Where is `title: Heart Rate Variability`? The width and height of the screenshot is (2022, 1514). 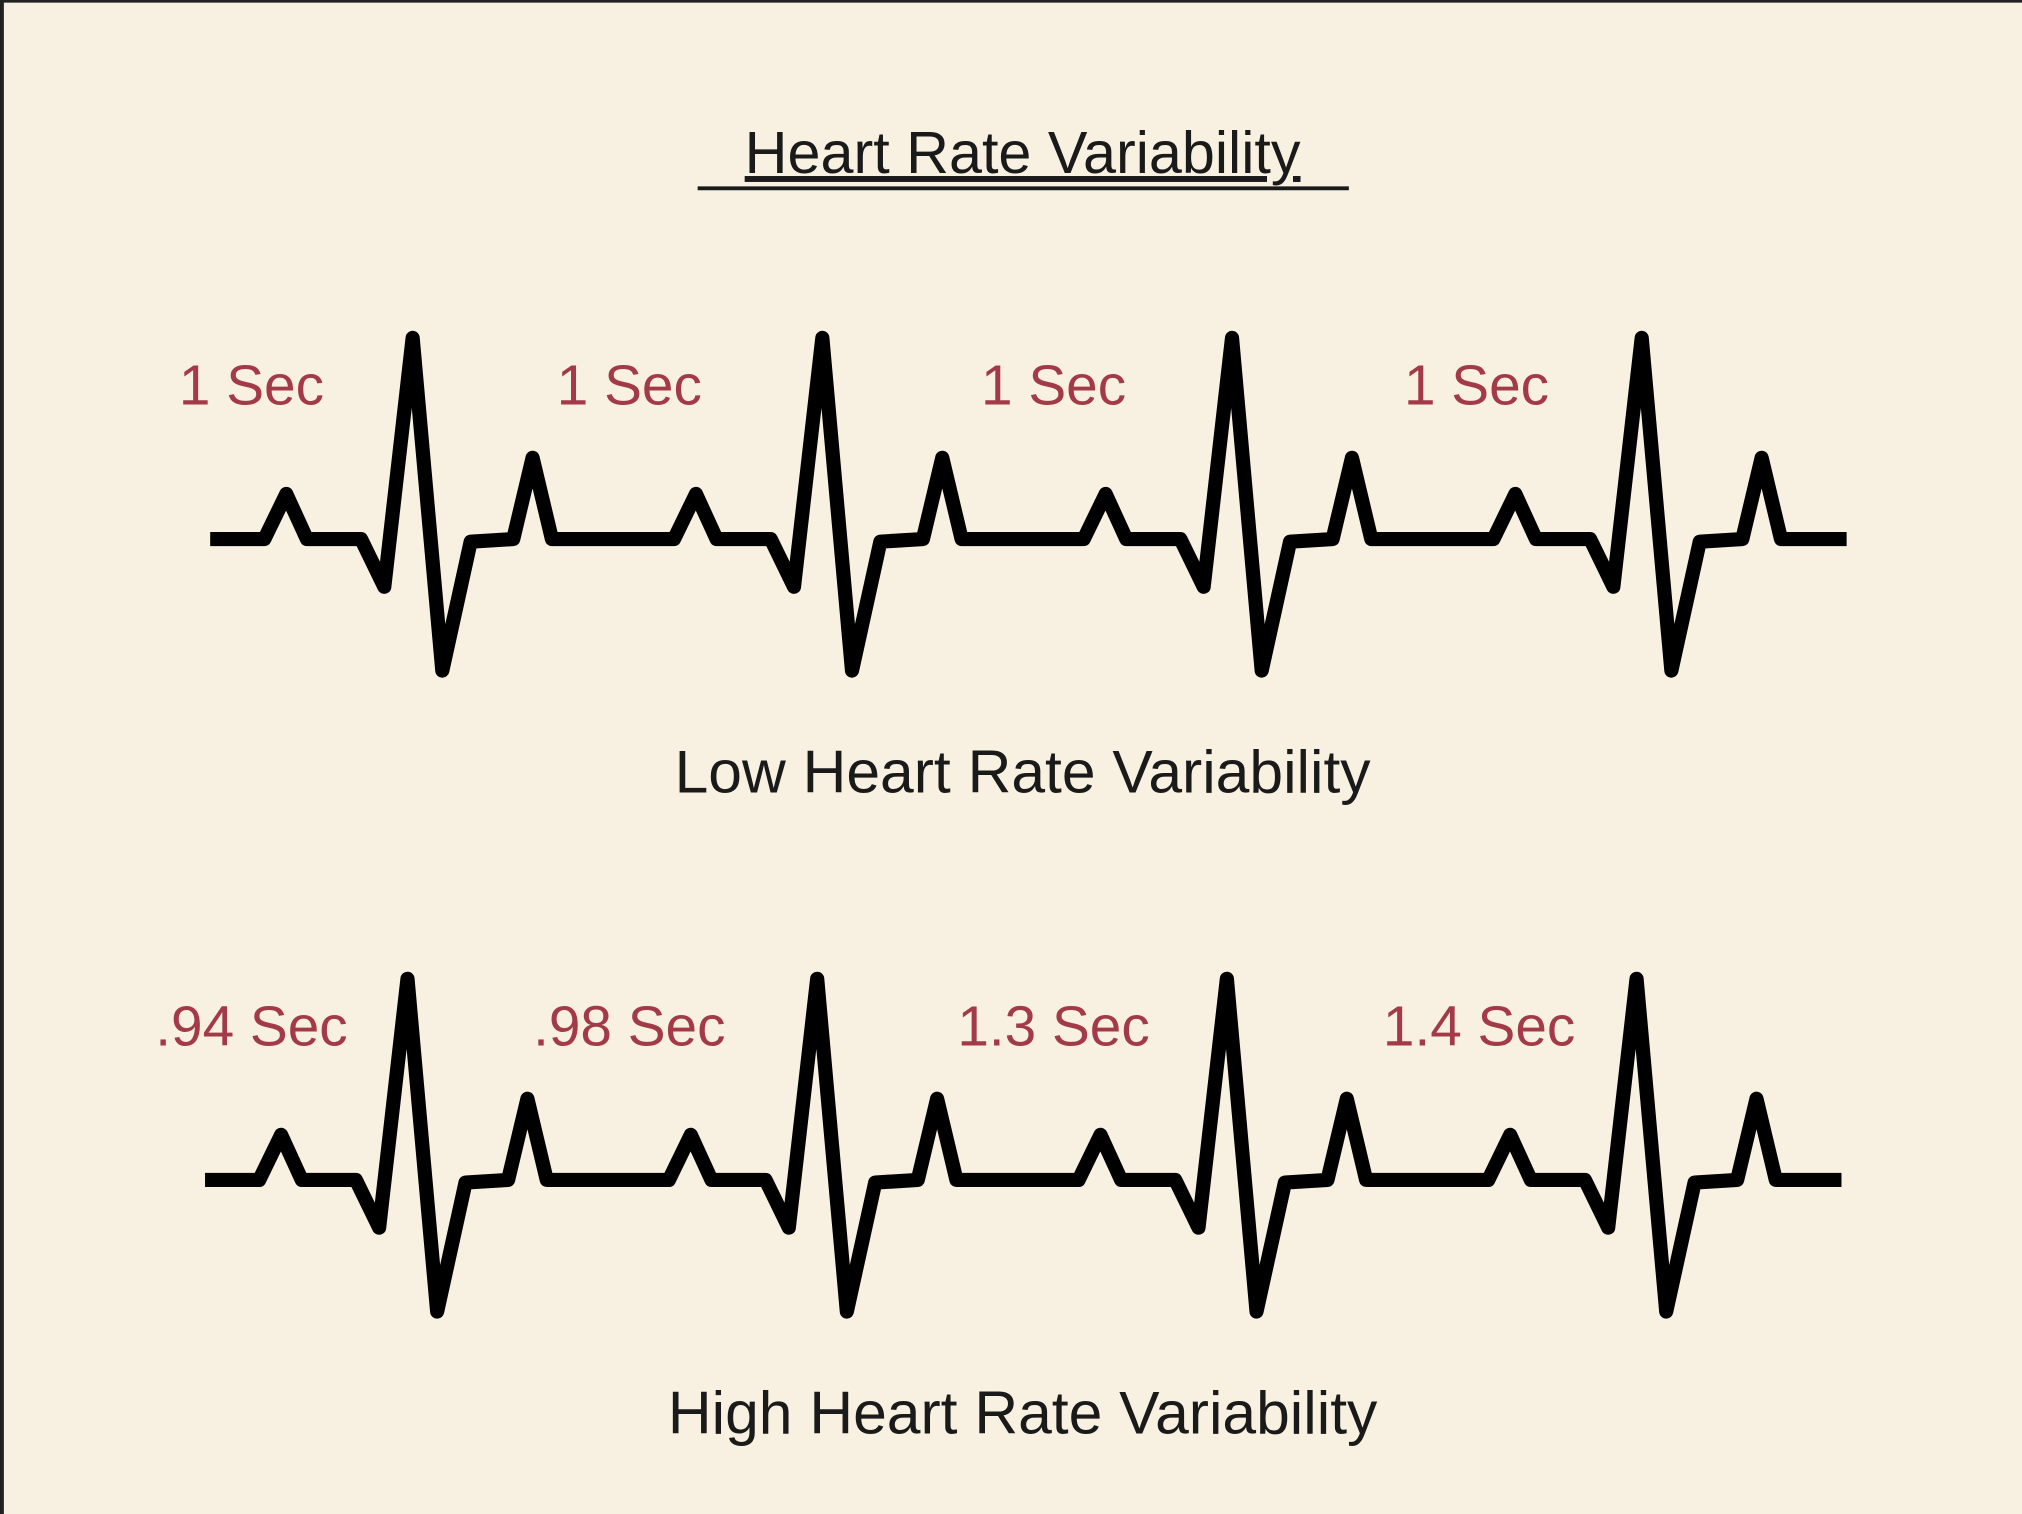
title: Heart Rate Variability is located at coordinates (1023, 152).